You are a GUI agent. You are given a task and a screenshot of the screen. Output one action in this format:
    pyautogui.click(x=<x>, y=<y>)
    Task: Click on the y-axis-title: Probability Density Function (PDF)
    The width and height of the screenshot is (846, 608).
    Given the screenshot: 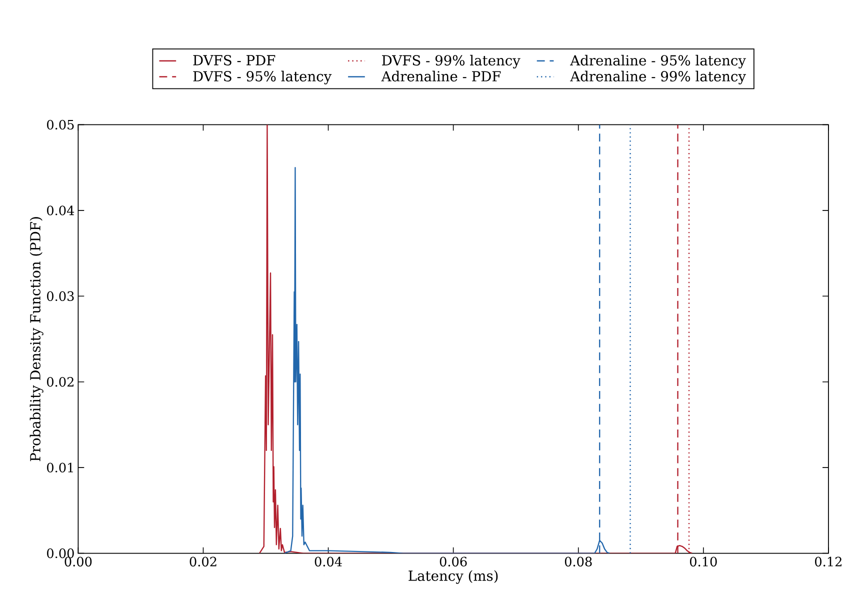 What is the action you would take?
    pyautogui.click(x=37, y=339)
    